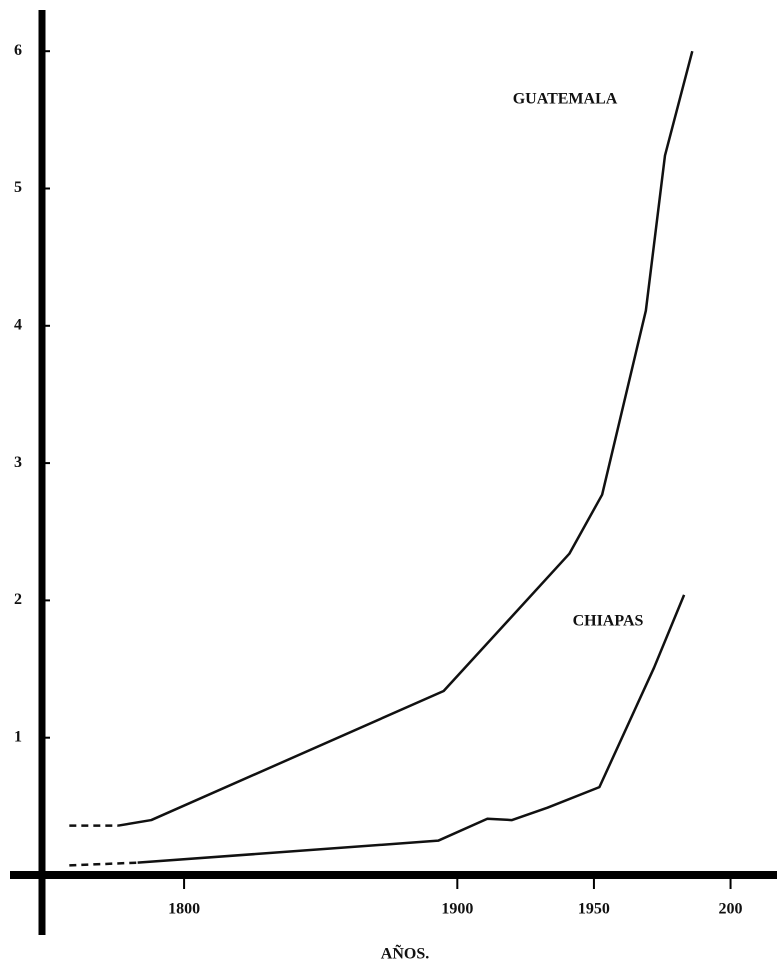 This screenshot has height=973, width=777. What do you see at coordinates (18, 324) in the screenshot?
I see `y-tick-label: 4` at bounding box center [18, 324].